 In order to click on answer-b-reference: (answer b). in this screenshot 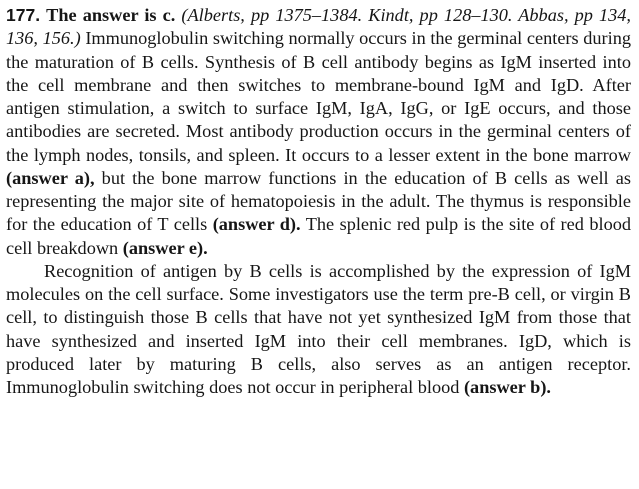, I will do `click(507, 387)`.